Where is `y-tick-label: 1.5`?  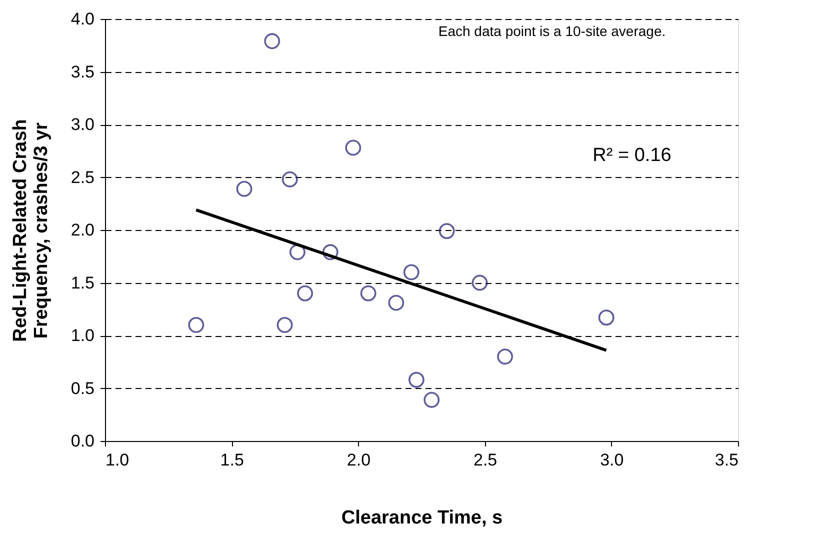 y-tick-label: 1.5 is located at coordinates (82, 282).